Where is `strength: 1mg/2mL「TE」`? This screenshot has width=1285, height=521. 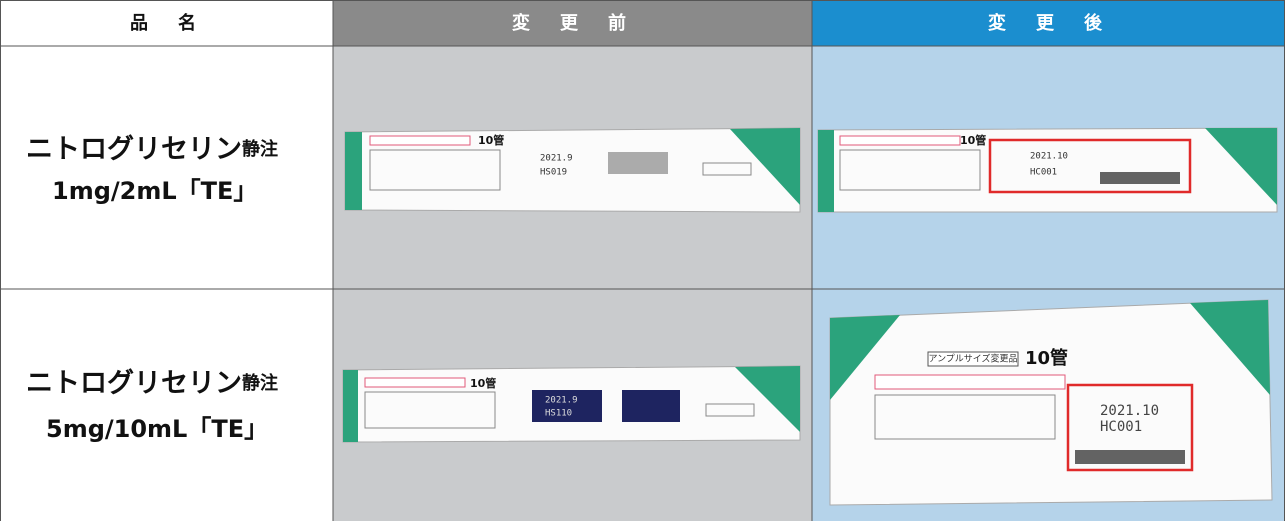
strength: 1mg/2mL「TE」 is located at coordinates (154, 191).